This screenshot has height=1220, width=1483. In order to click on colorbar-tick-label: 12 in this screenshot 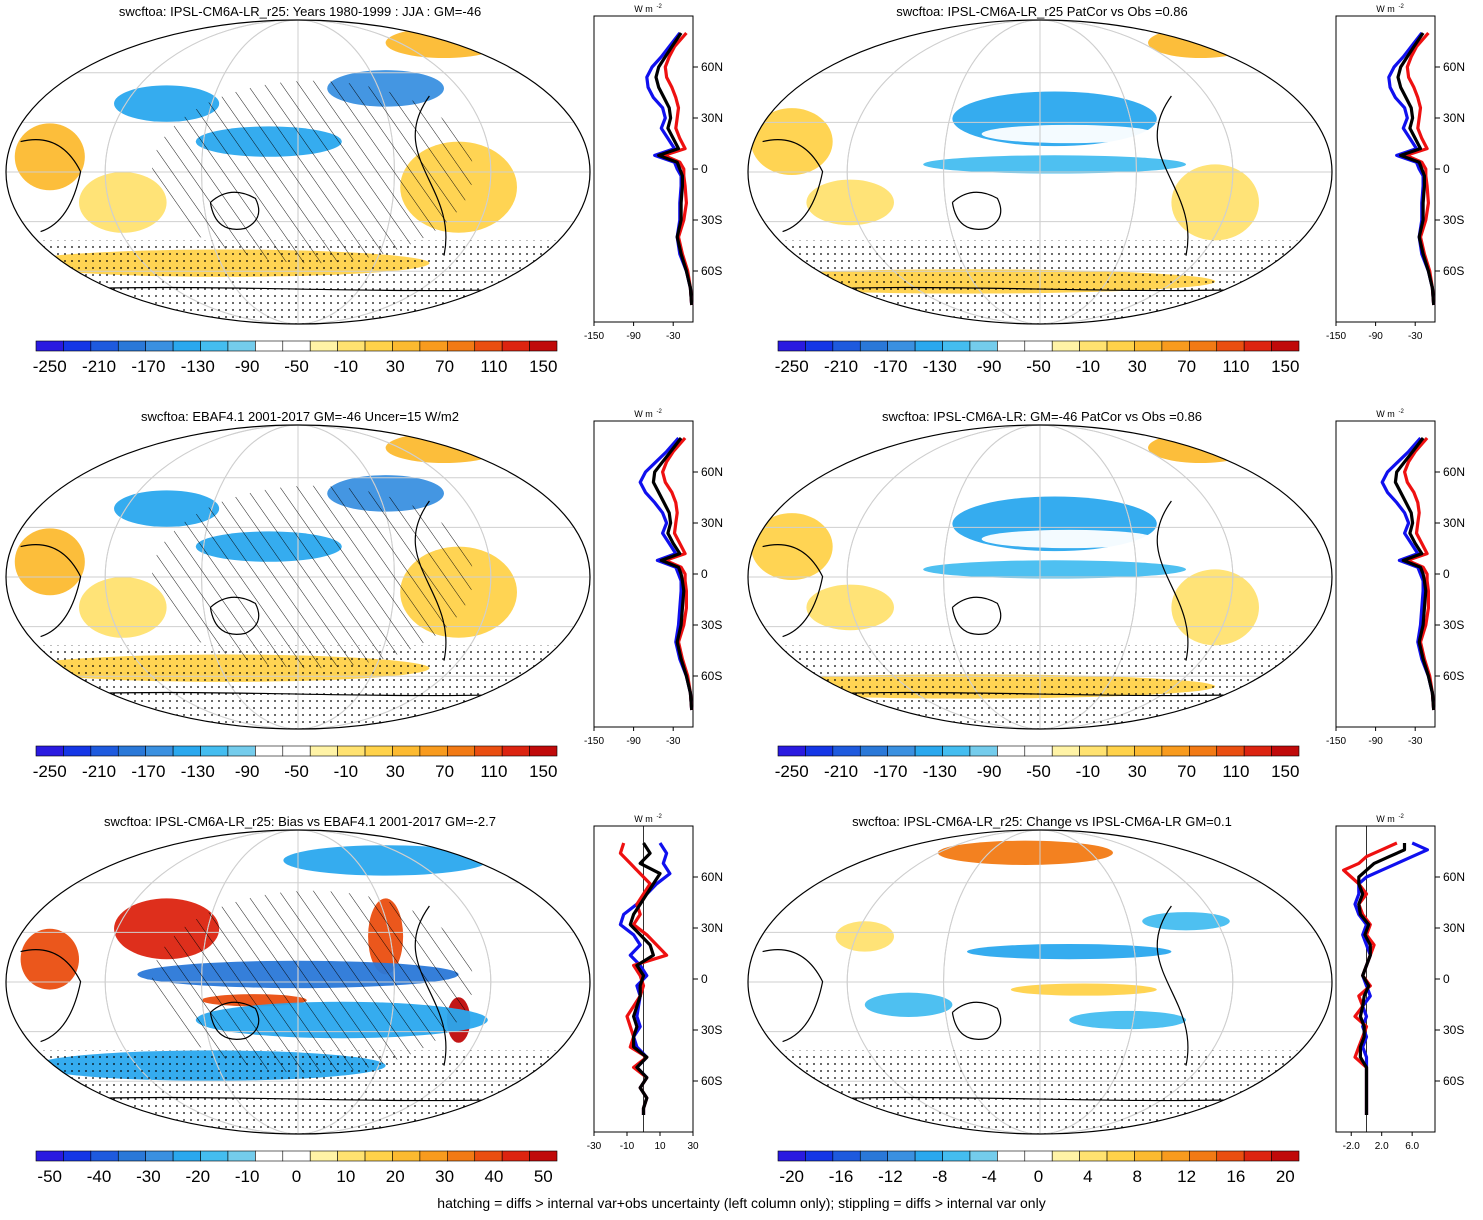, I will do `click(1186, 1176)`.